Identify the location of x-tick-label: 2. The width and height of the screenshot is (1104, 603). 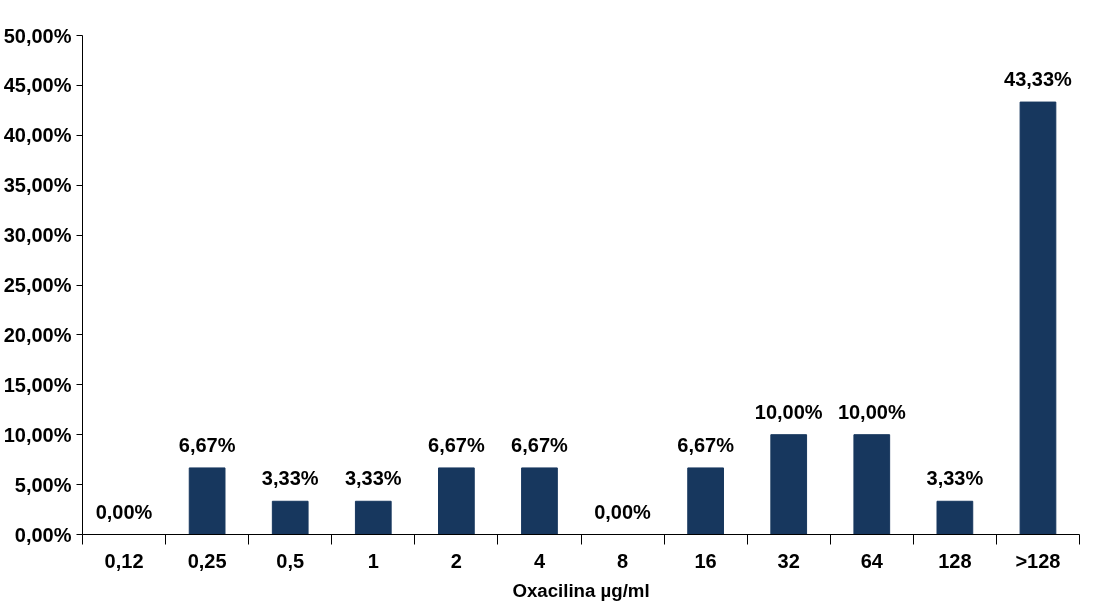
(456, 560).